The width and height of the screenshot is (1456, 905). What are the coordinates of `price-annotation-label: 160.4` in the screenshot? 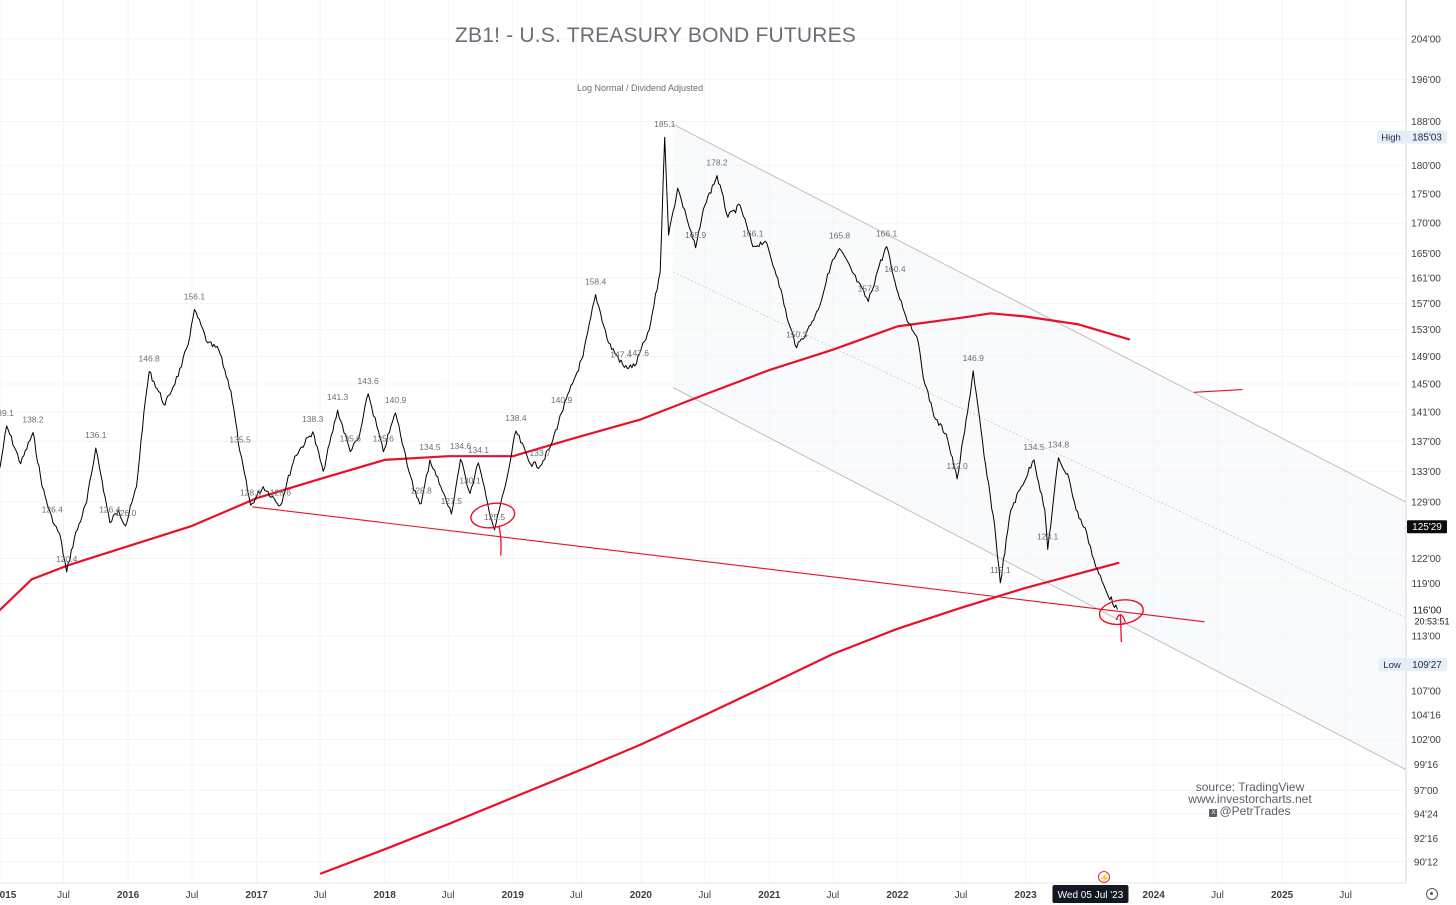 It's located at (895, 269).